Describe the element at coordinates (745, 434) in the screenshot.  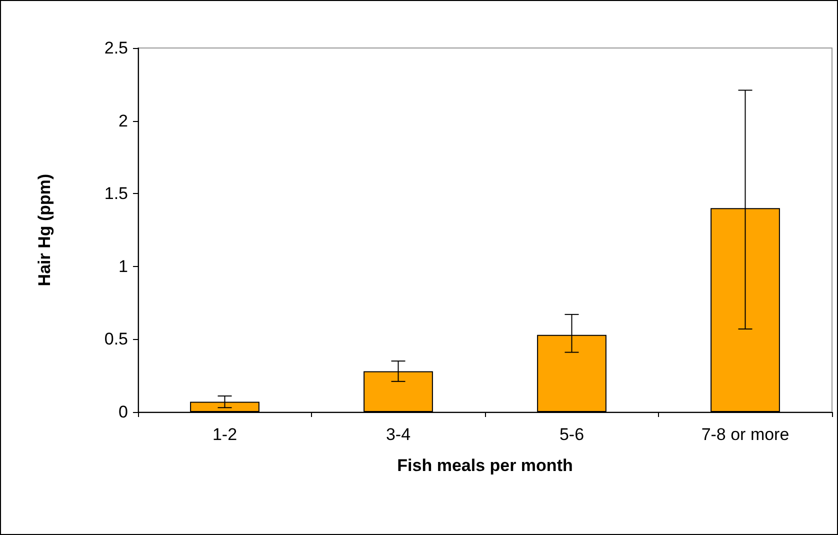
I see `x-tick-label: 7-8 or more` at that location.